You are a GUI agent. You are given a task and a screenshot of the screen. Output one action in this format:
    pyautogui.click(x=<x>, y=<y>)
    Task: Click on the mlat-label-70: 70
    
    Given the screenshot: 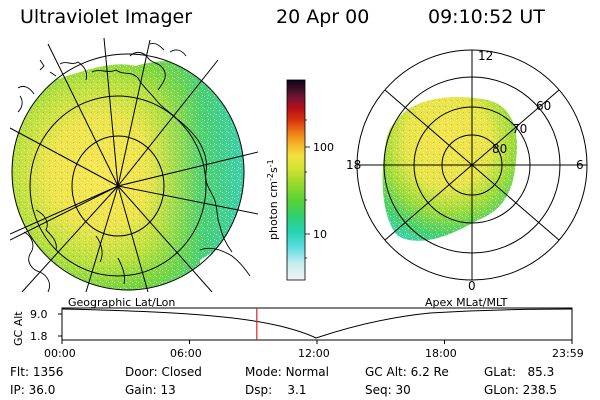 What is the action you would take?
    pyautogui.click(x=519, y=129)
    